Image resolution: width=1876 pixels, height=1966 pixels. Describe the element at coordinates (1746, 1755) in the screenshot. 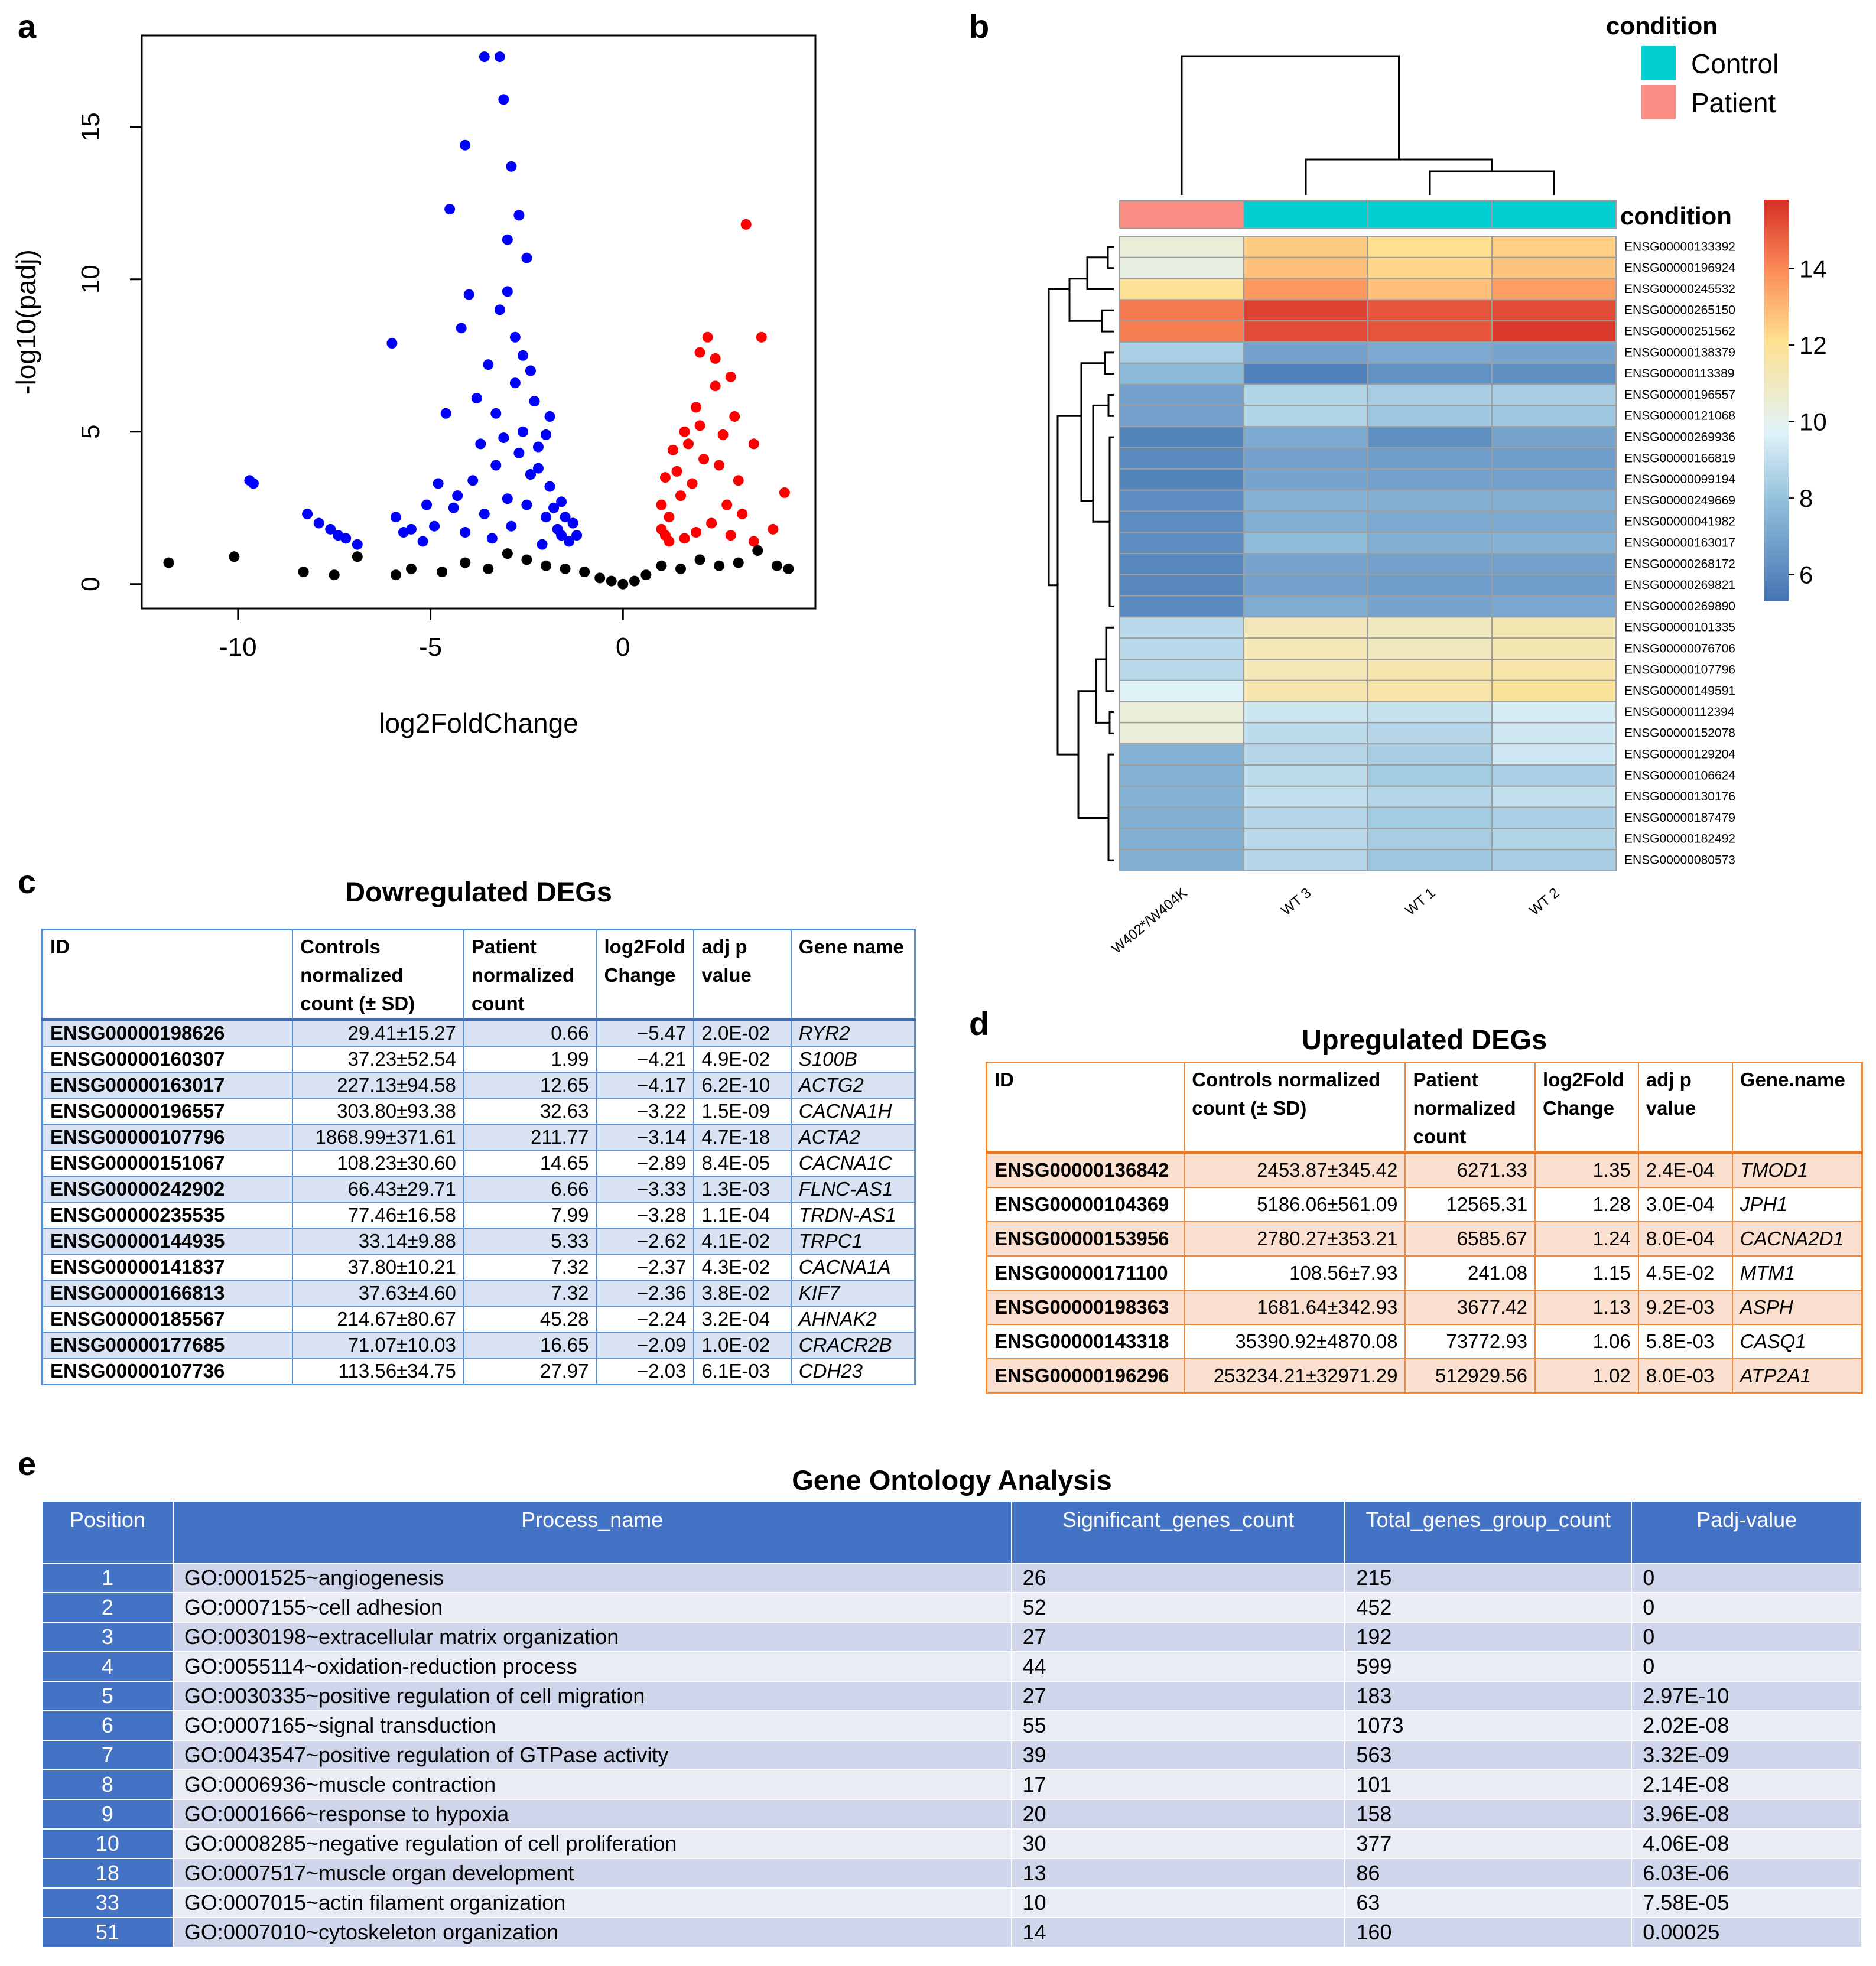

I see `go-cell-padj: 3.32E-09` at that location.